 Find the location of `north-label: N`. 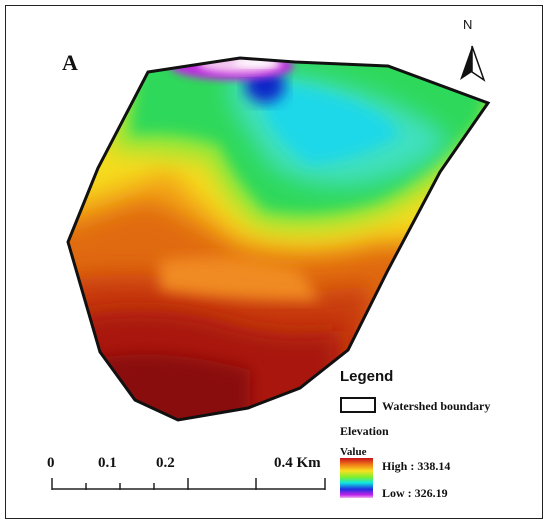

north-label: N is located at coordinates (468, 24).